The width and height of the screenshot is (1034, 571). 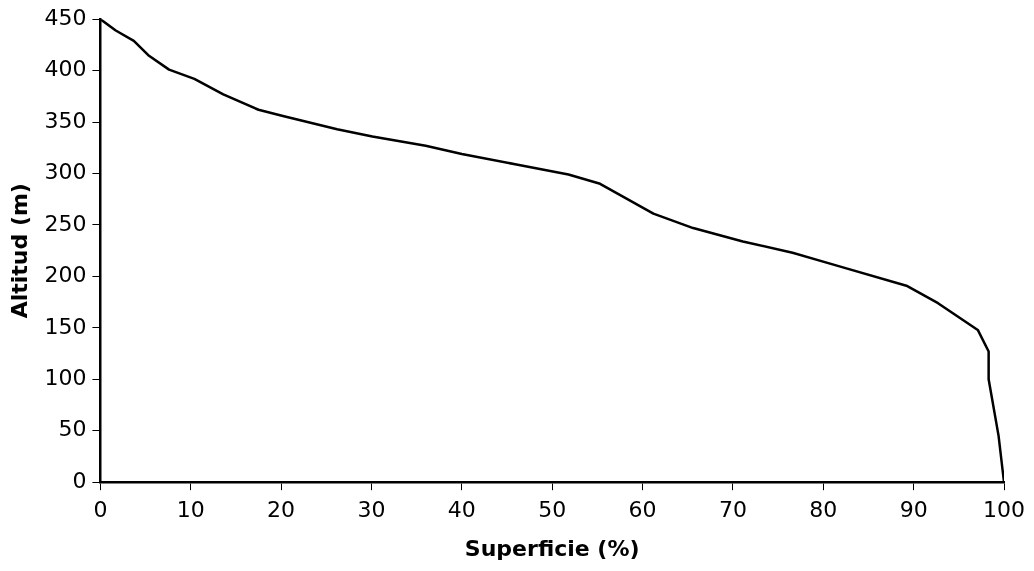 What do you see at coordinates (65, 17) in the screenshot?
I see `y-tick-label: 450` at bounding box center [65, 17].